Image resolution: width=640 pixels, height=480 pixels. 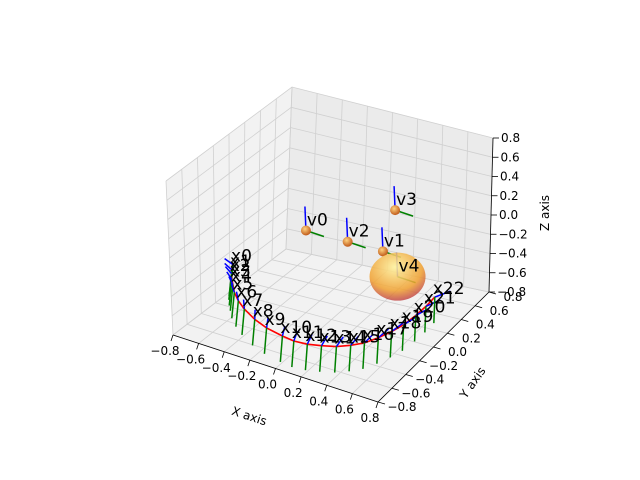 What do you see at coordinates (359, 232) in the screenshot?
I see `landmark-label: v2` at bounding box center [359, 232].